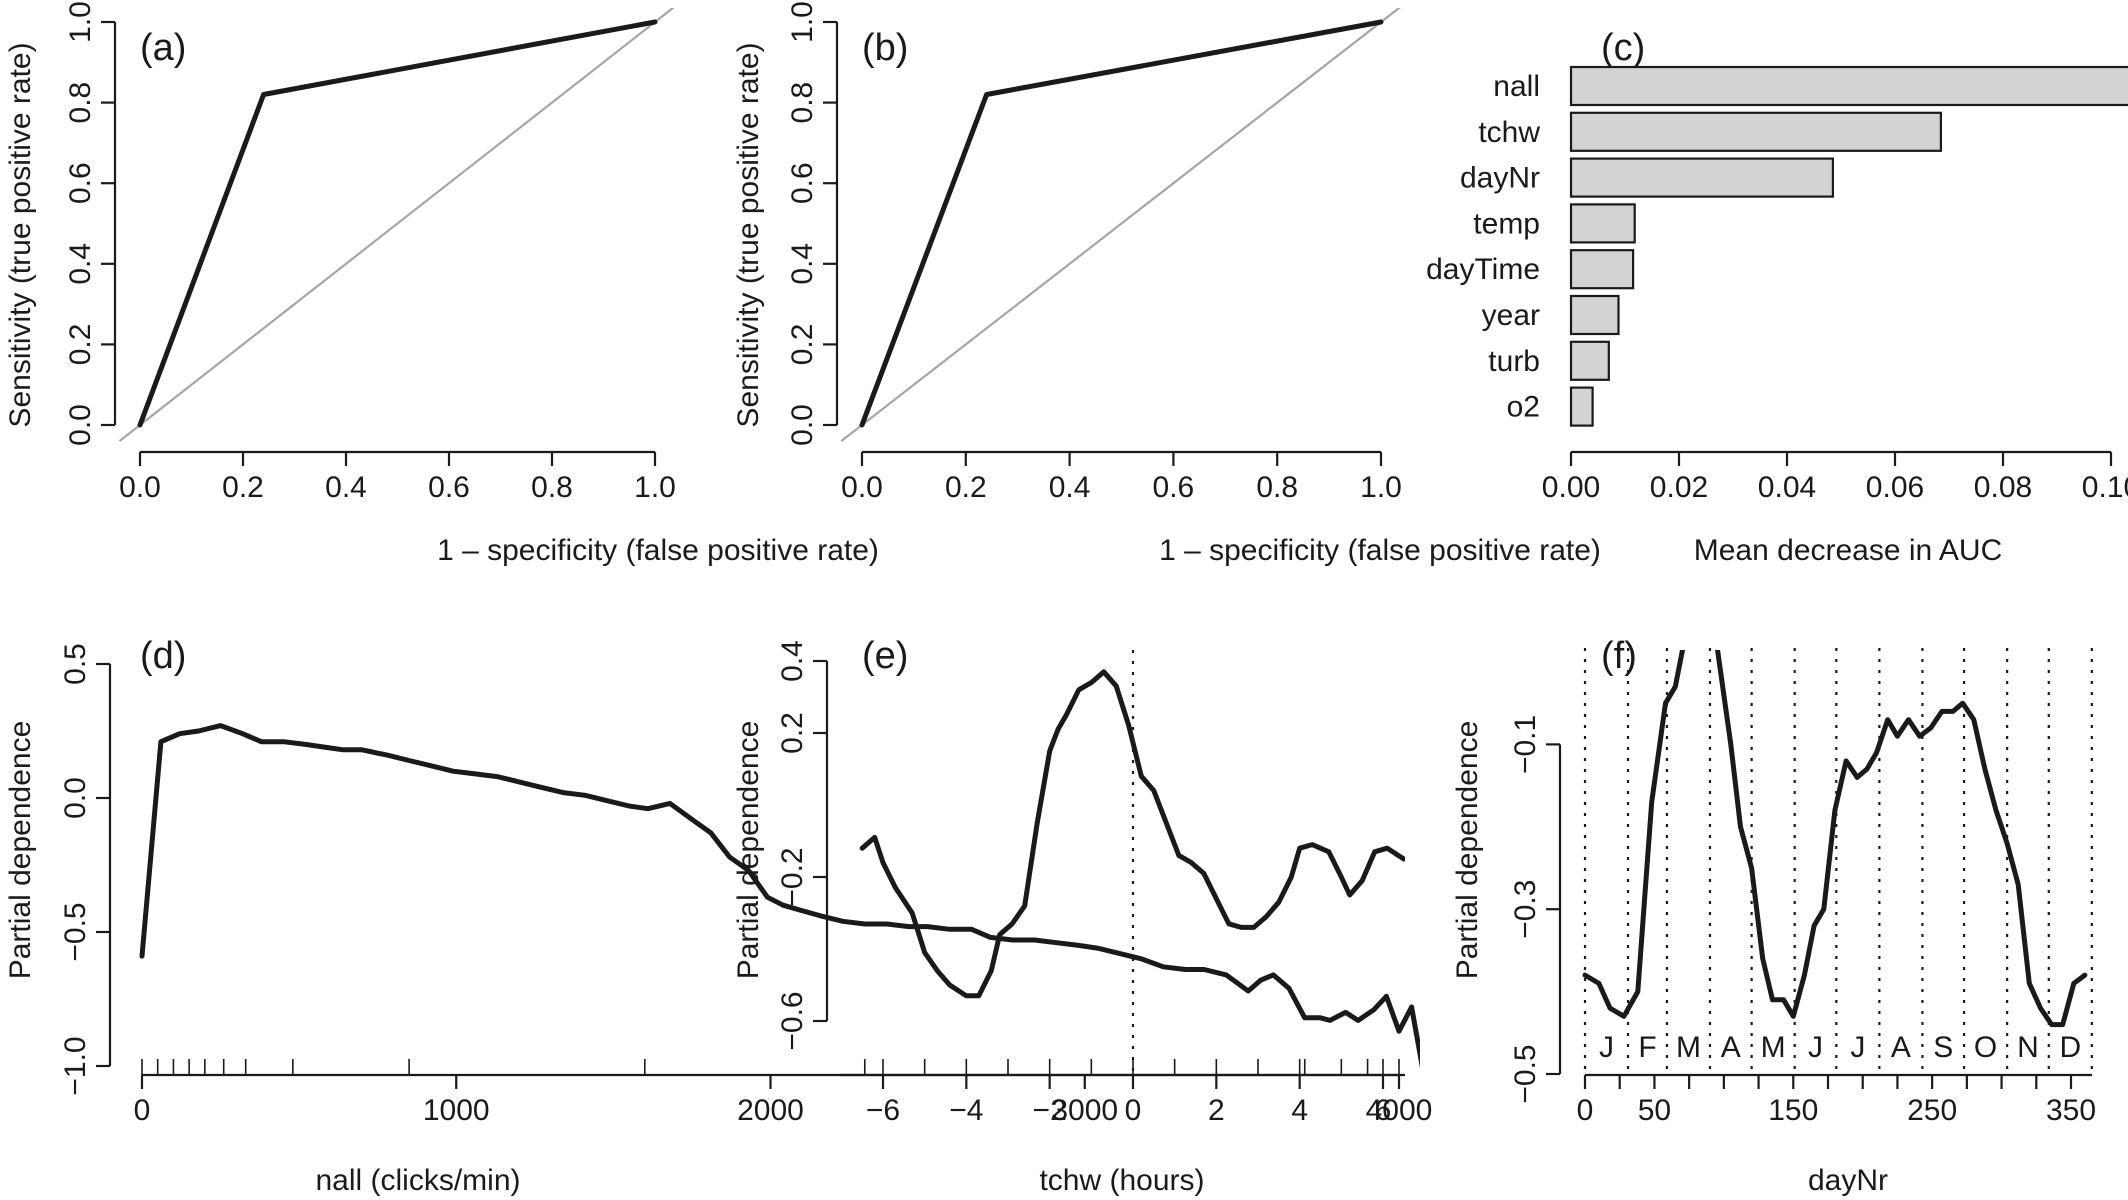  Describe the element at coordinates (2003, 487) in the screenshot. I see `panel-c-x-tick-label: 0.08` at that location.